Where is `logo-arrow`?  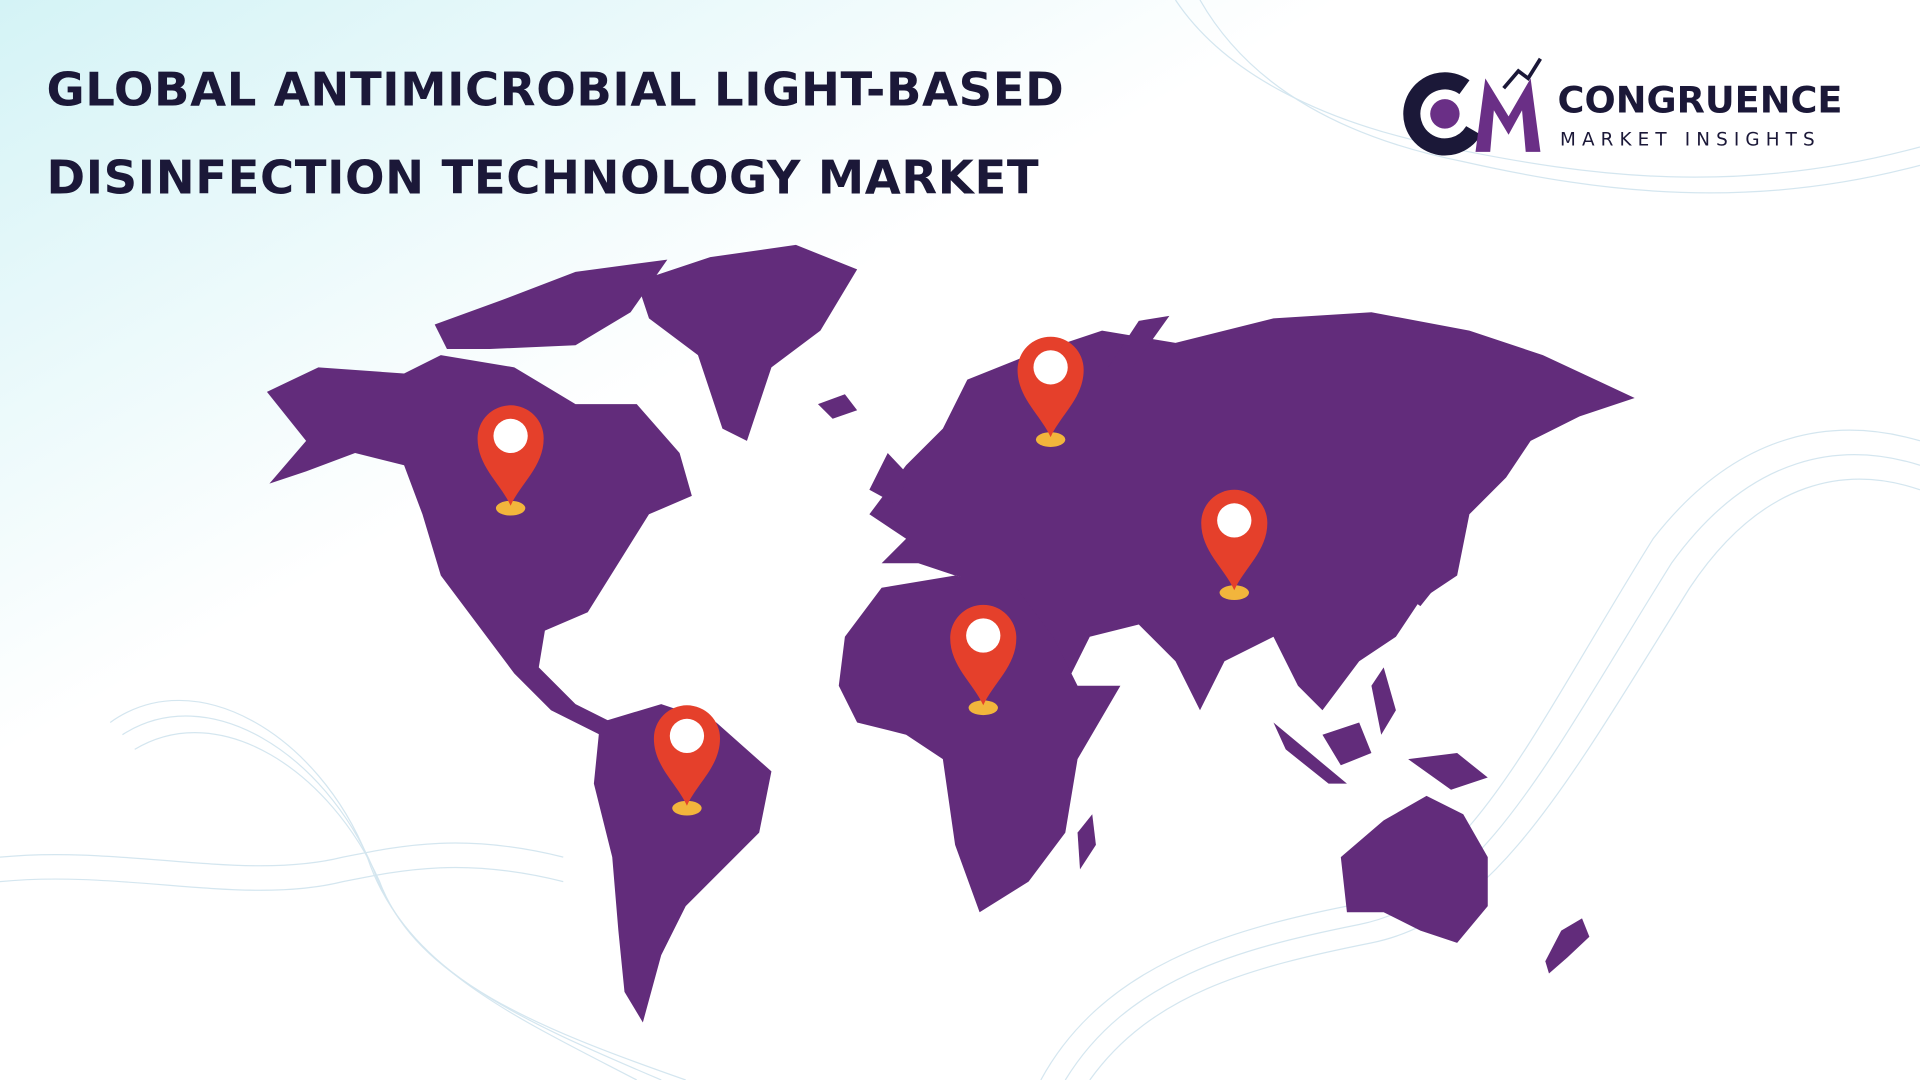
logo-arrow is located at coordinates (1522, 73).